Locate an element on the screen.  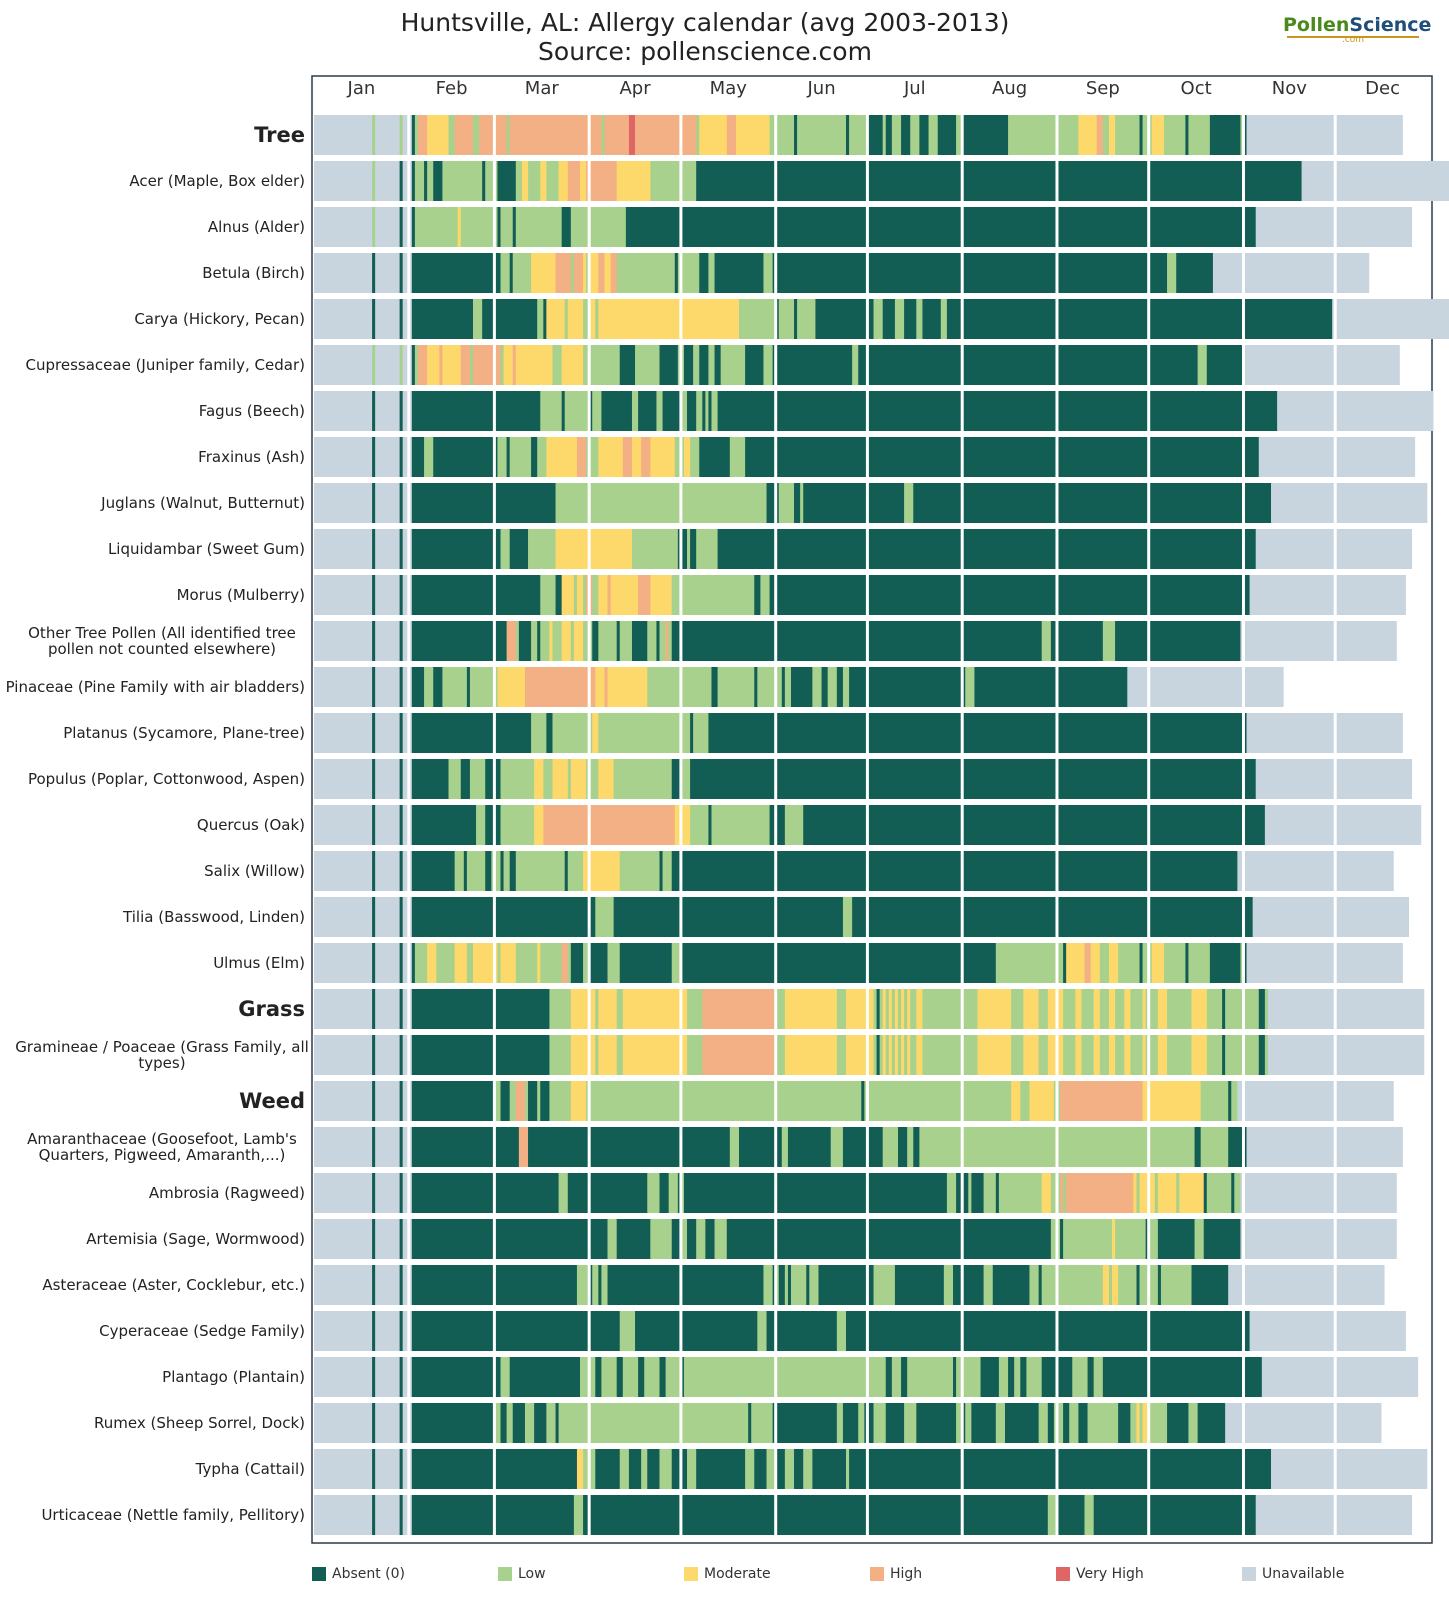
legend-label: Absent (0) is located at coordinates (369, 1574).